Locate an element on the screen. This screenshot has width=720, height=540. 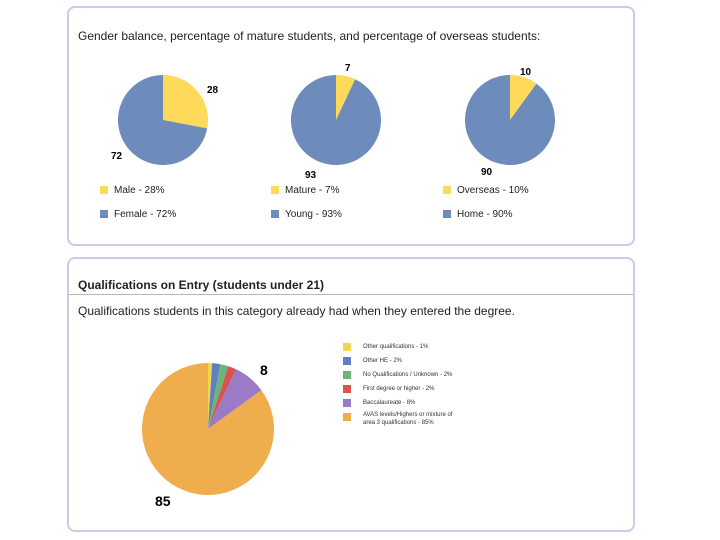
data-label-85: 85 is located at coordinates (163, 501).